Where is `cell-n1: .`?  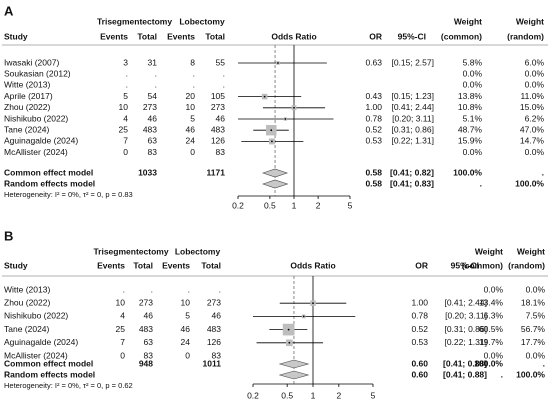
cell-n1: . is located at coordinates (152, 289).